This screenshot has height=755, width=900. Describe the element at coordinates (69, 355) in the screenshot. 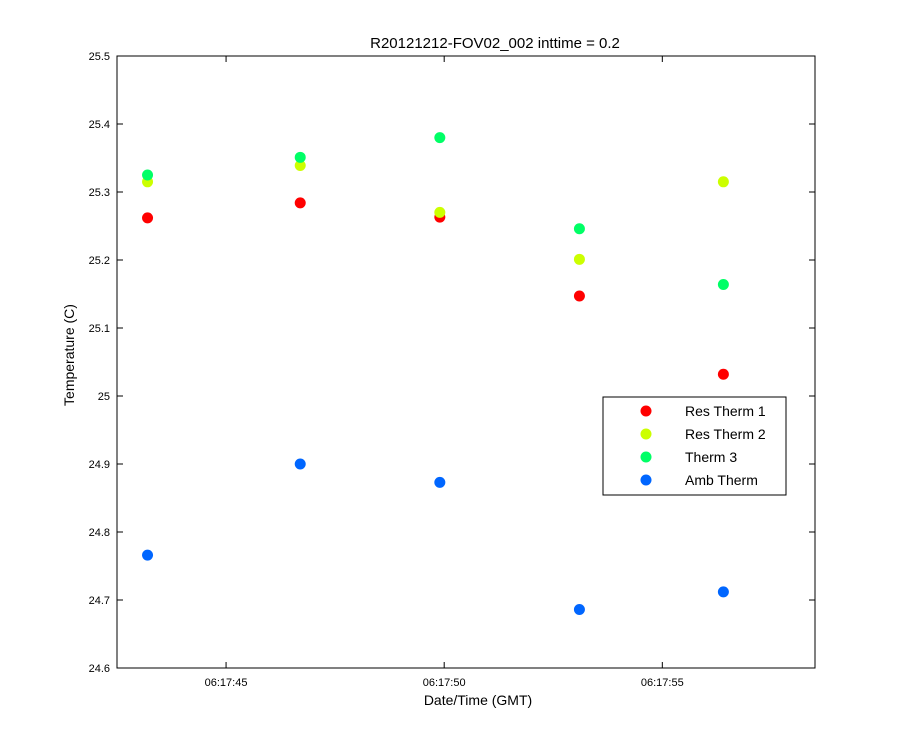

I see `y-axis-label: Temperature (C)` at that location.